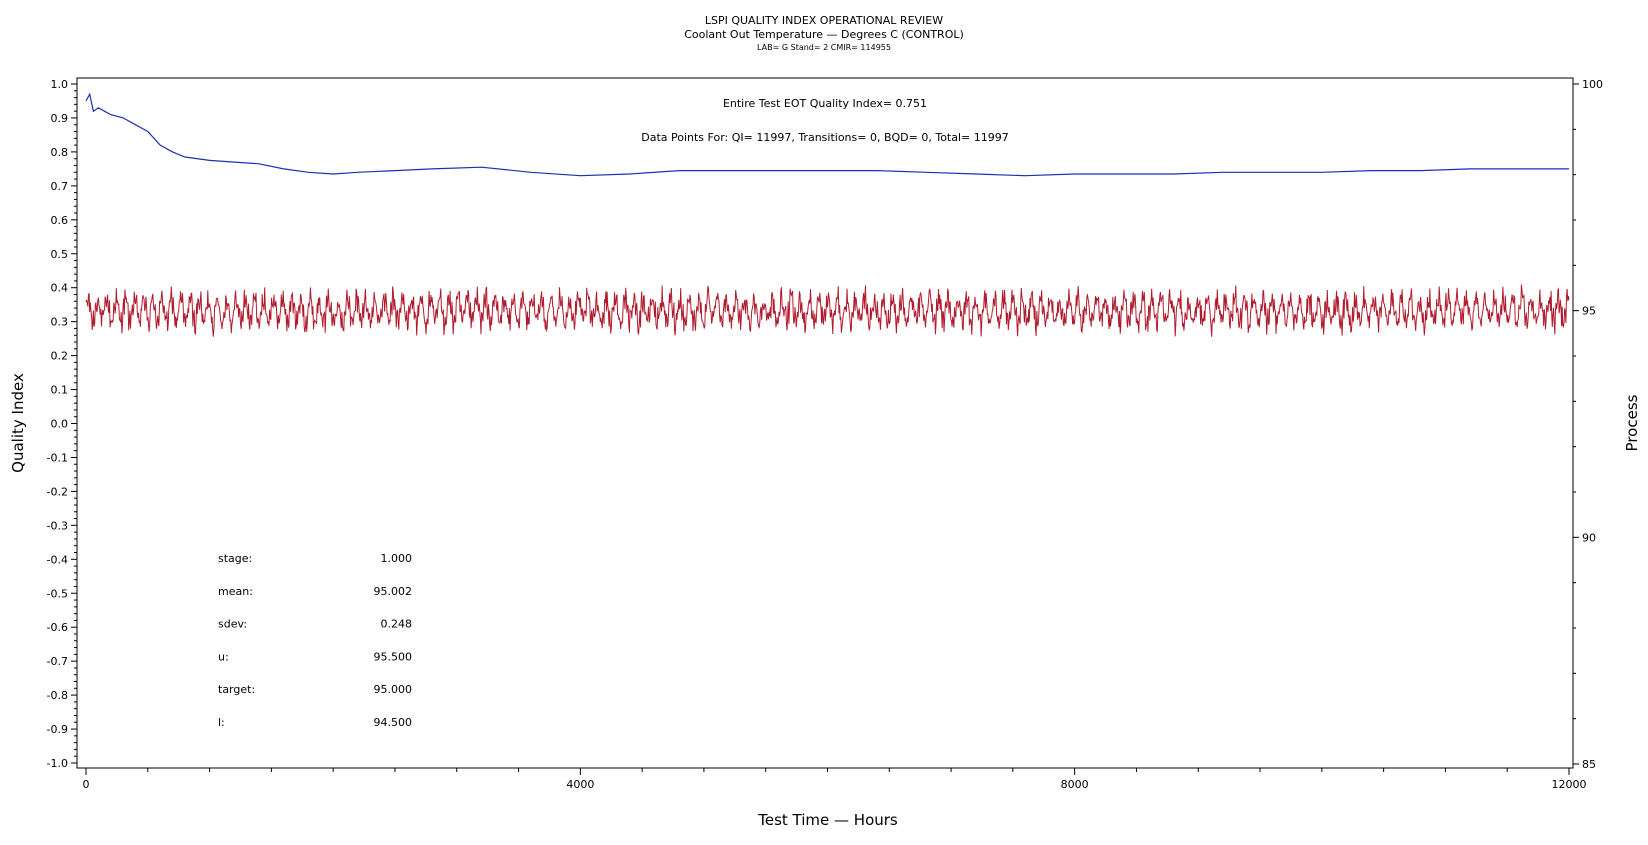 Image resolution: width=1648 pixels, height=845 pixels. I want to click on y-tick-label: -0.7, so click(57, 661).